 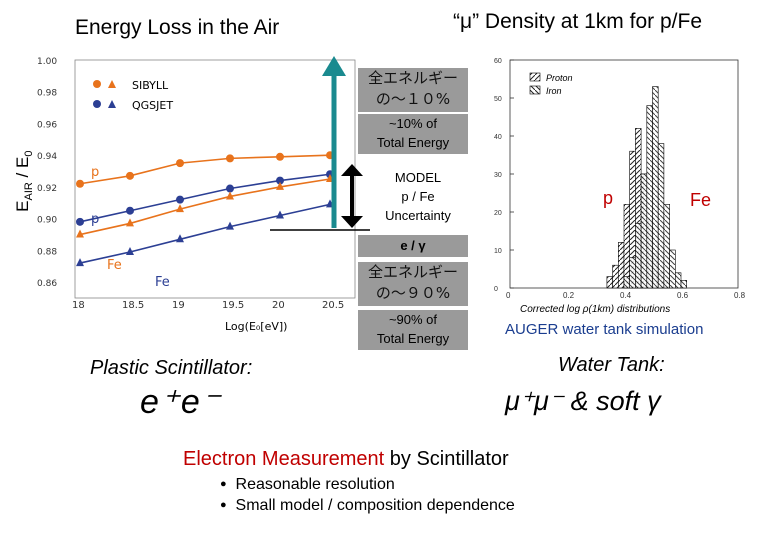 I want to click on water-tank-title: Water Tank:, so click(x=611, y=365).